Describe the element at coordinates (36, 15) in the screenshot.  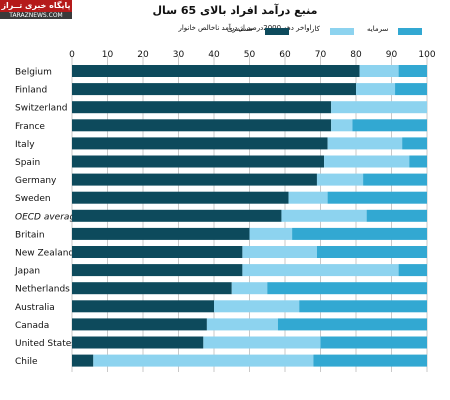
I see `logo-line-2: TARAZNEWS.COM` at that location.